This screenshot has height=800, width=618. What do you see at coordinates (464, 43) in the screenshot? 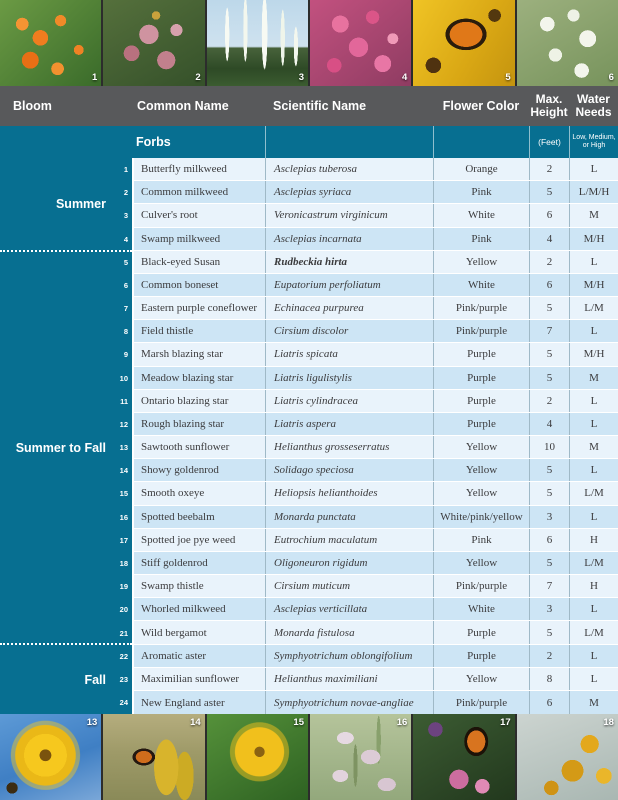
I see `black-eyed-susan-monarch-photo: 5` at bounding box center [464, 43].